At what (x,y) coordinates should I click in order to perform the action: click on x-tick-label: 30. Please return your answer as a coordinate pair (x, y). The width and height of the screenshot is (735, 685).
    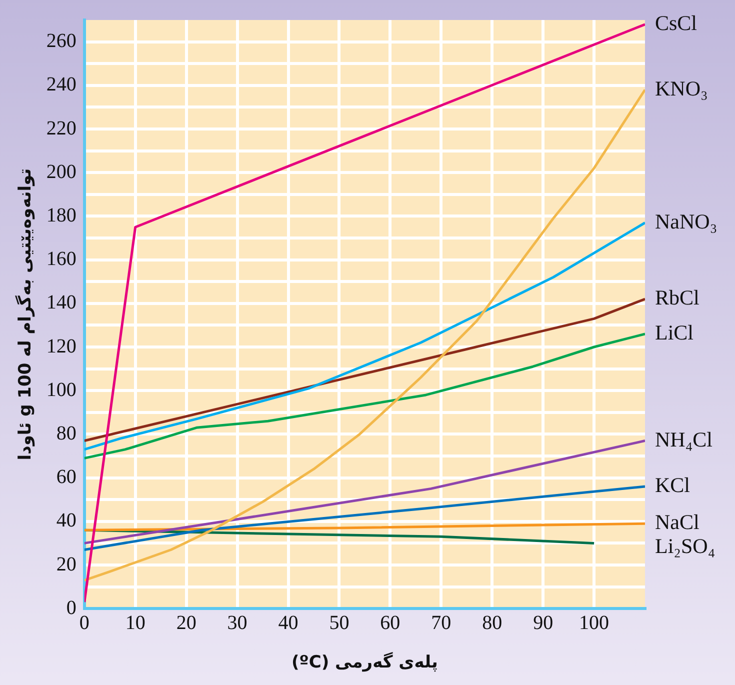
    Looking at the image, I should click on (237, 623).